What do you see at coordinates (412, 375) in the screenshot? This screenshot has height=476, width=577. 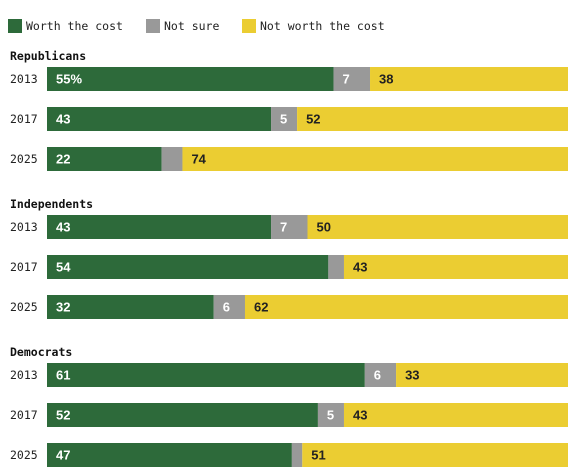 I see `data-label-not-worth: 33` at bounding box center [412, 375].